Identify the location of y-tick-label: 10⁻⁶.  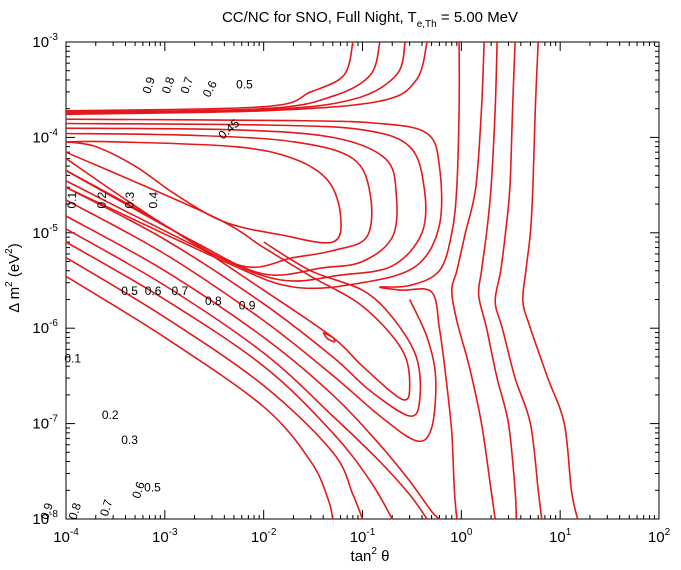
(45, 327).